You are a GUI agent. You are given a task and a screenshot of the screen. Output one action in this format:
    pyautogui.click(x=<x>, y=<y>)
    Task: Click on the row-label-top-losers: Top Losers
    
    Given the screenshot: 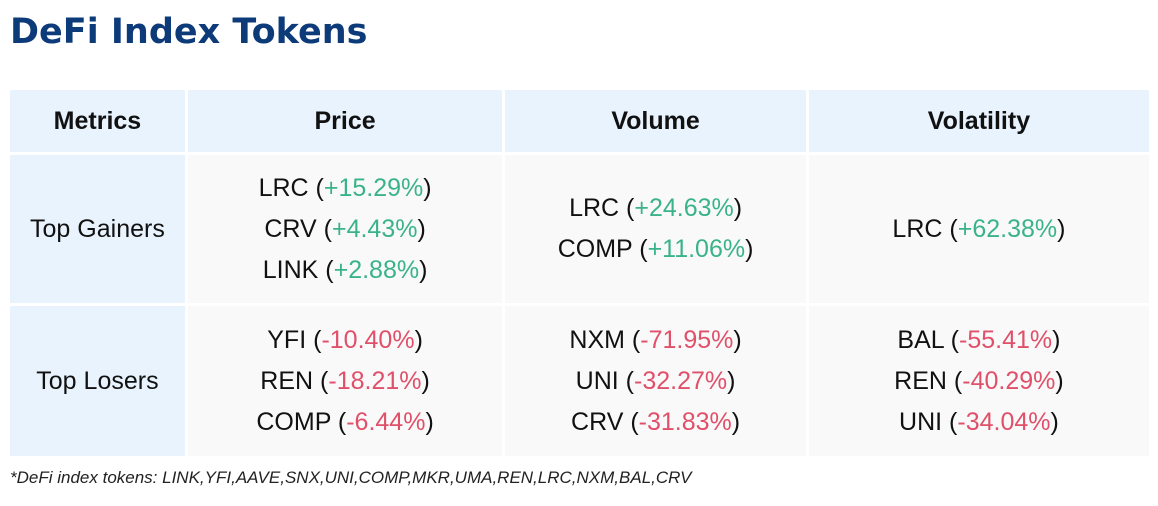 What is the action you would take?
    pyautogui.click(x=97, y=381)
    